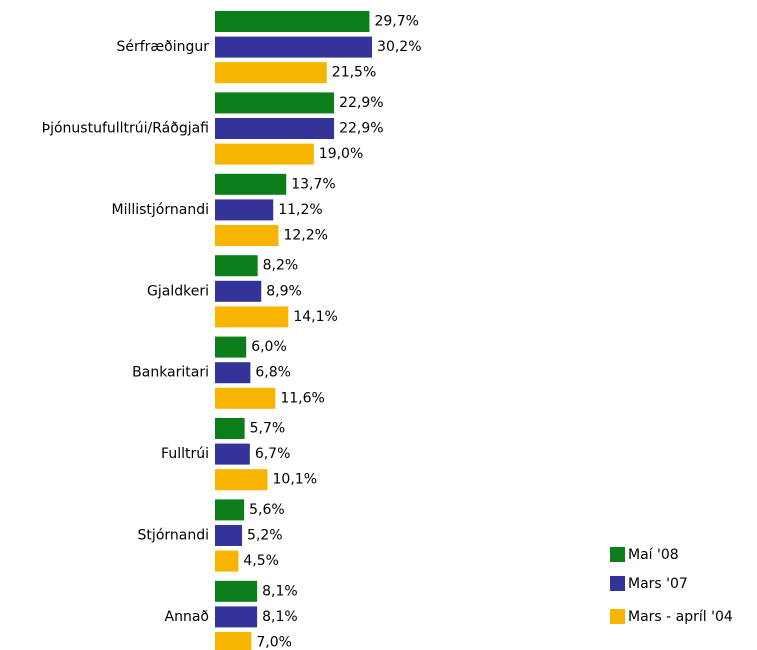 The image size is (757, 650). What do you see at coordinates (399, 47) in the screenshot?
I see `value-label: 30,2%` at bounding box center [399, 47].